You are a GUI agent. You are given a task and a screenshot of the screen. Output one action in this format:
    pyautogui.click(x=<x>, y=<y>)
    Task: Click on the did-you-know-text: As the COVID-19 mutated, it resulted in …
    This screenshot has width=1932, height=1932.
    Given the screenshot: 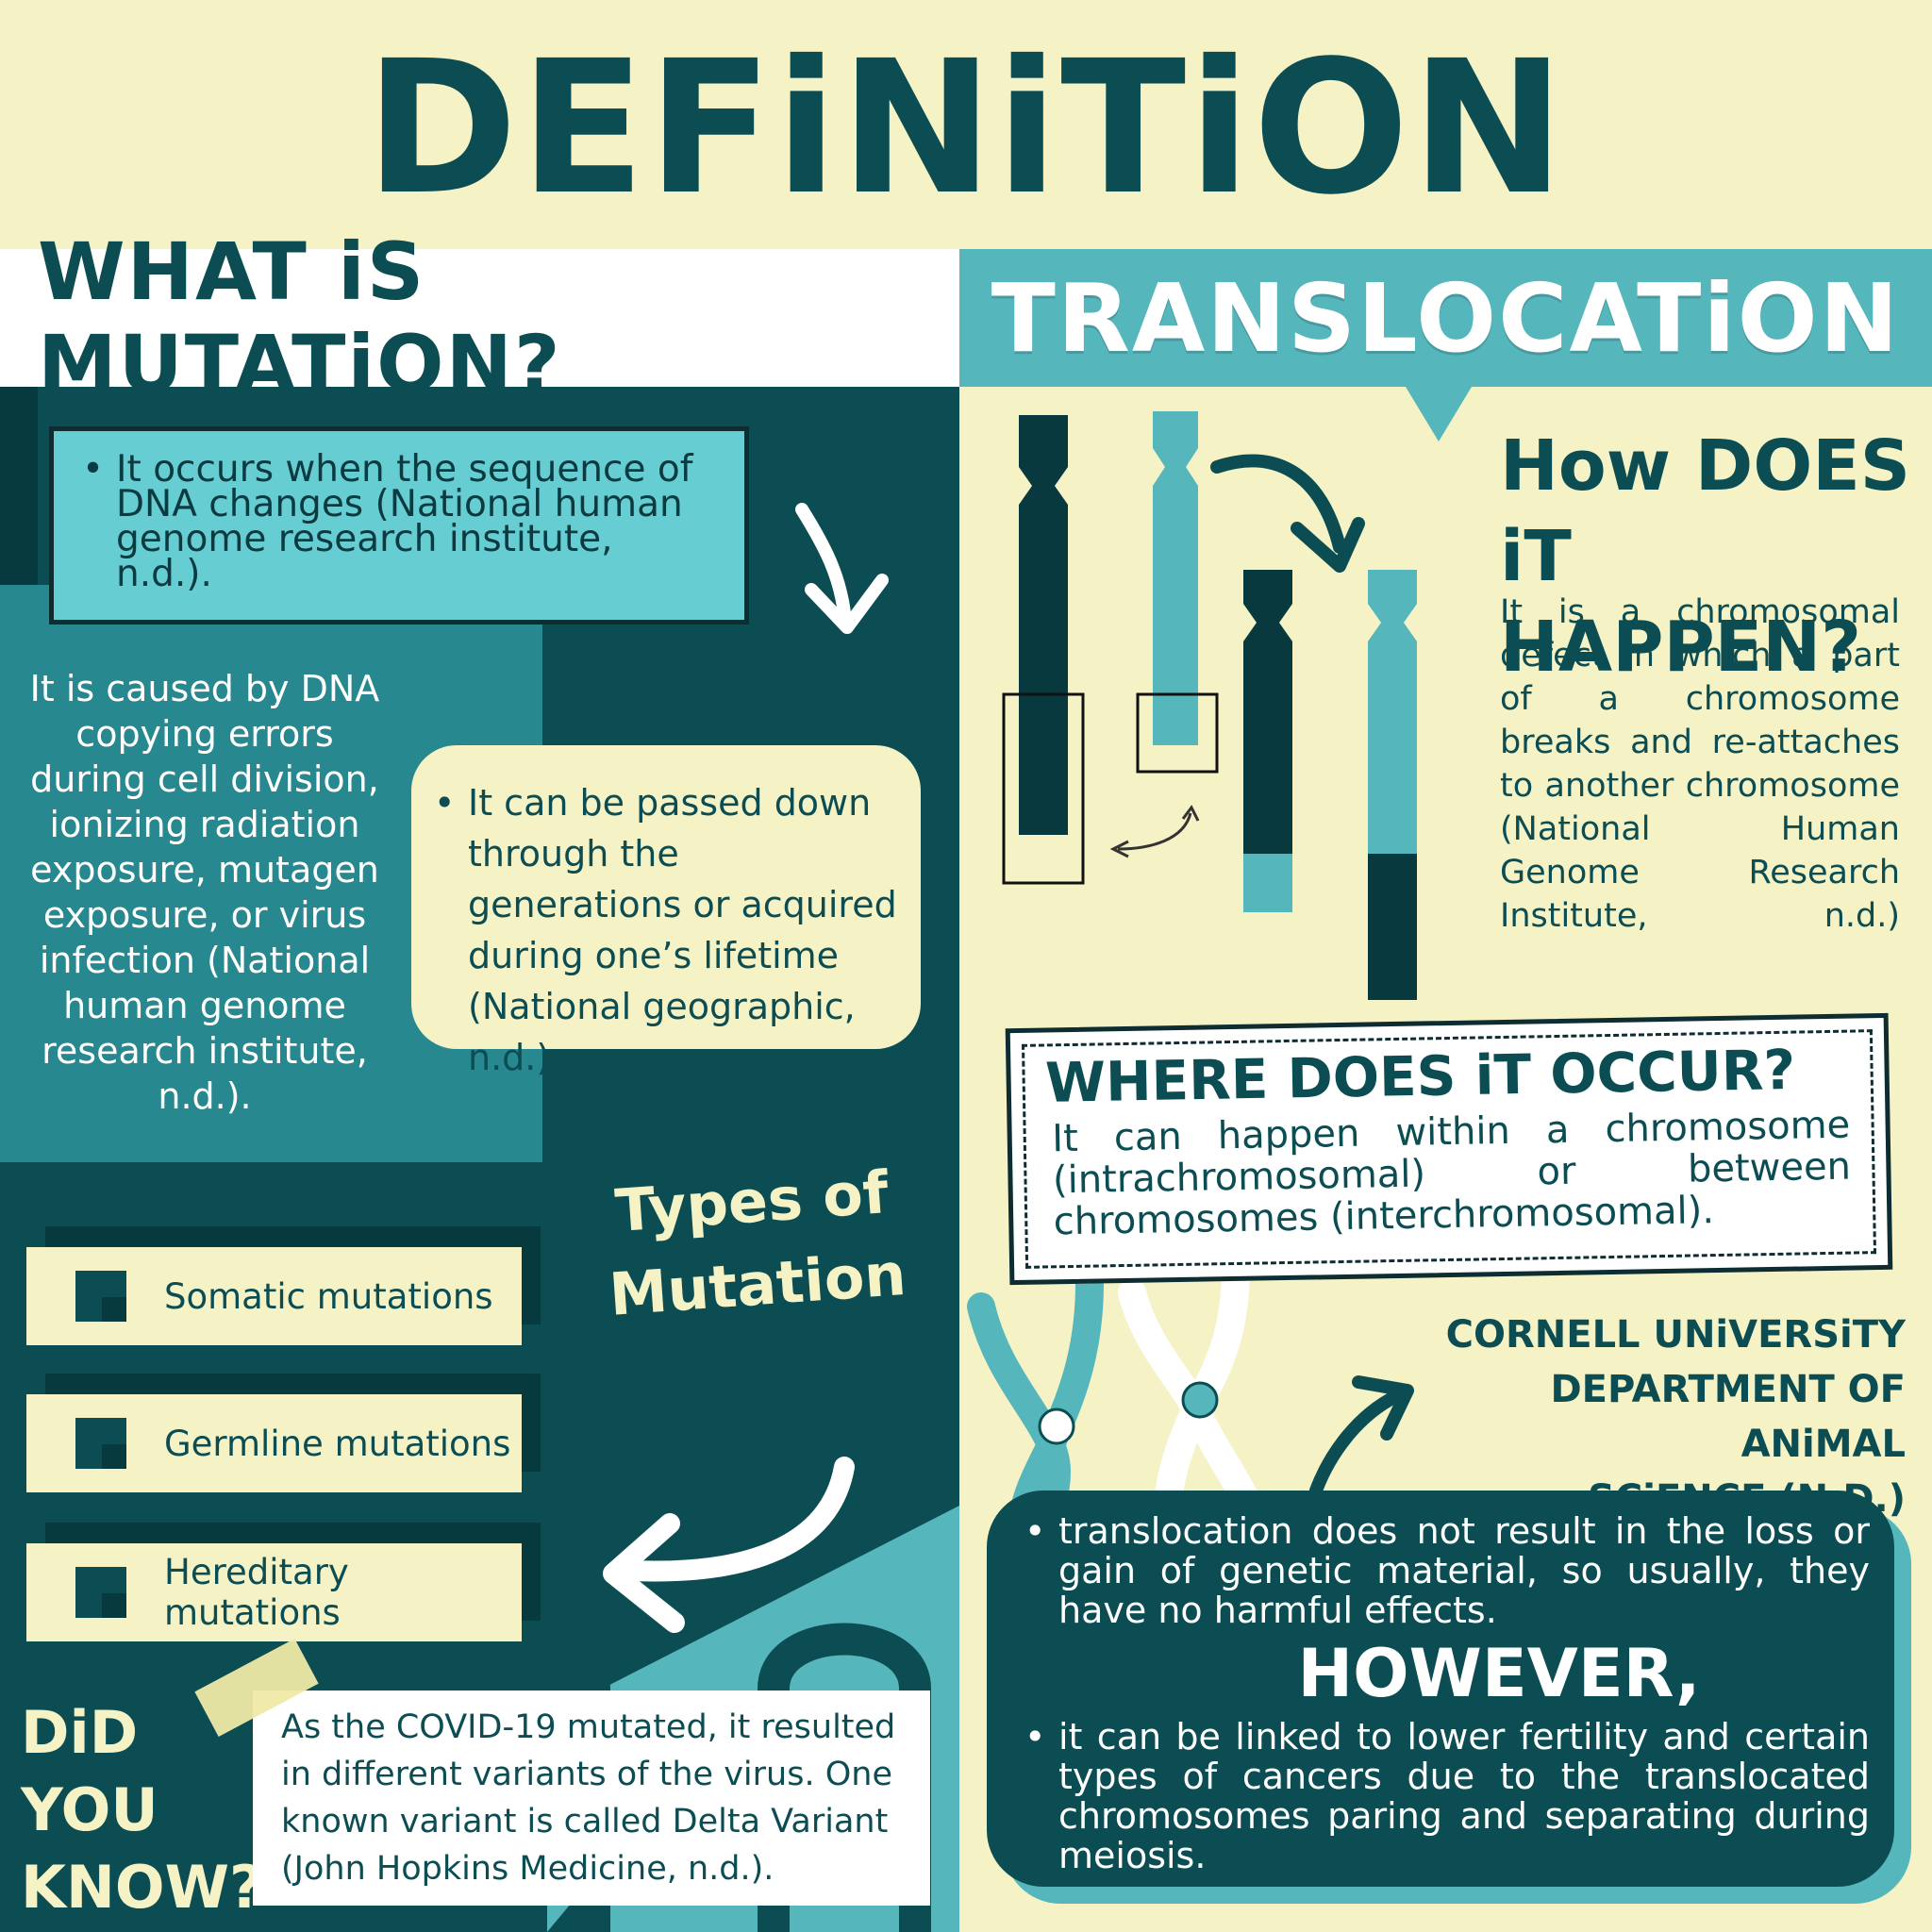 What is the action you would take?
    pyautogui.click(x=591, y=1798)
    